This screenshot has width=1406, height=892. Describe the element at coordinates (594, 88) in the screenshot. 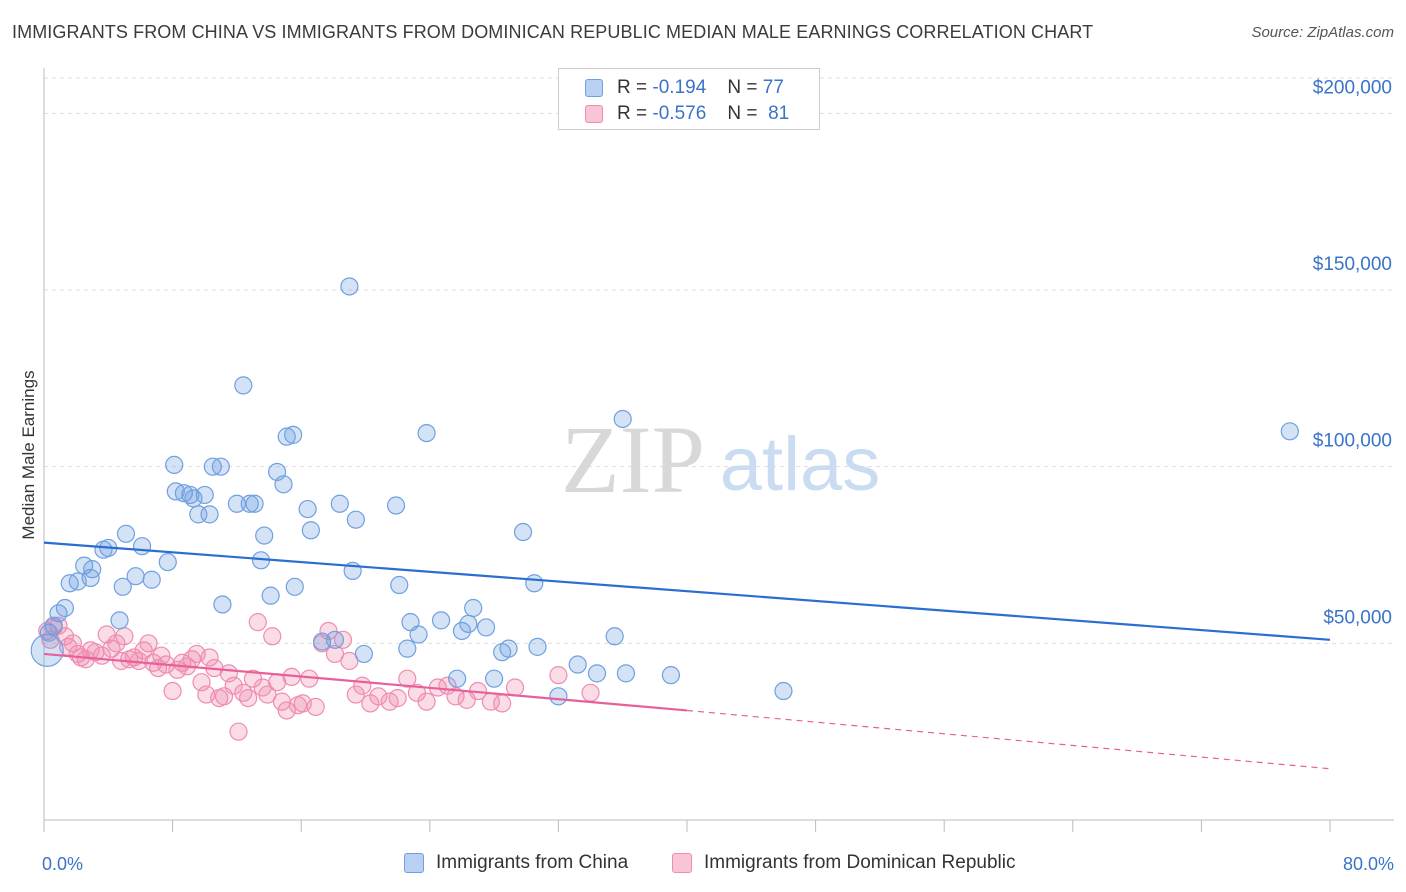

I see `china-swatch` at that location.